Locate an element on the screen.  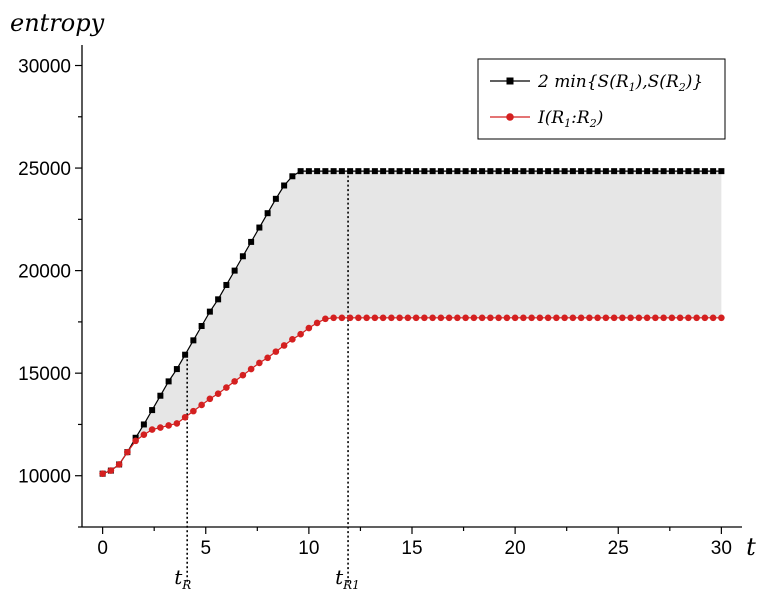
x-tick-label: 30 is located at coordinates (721, 548).